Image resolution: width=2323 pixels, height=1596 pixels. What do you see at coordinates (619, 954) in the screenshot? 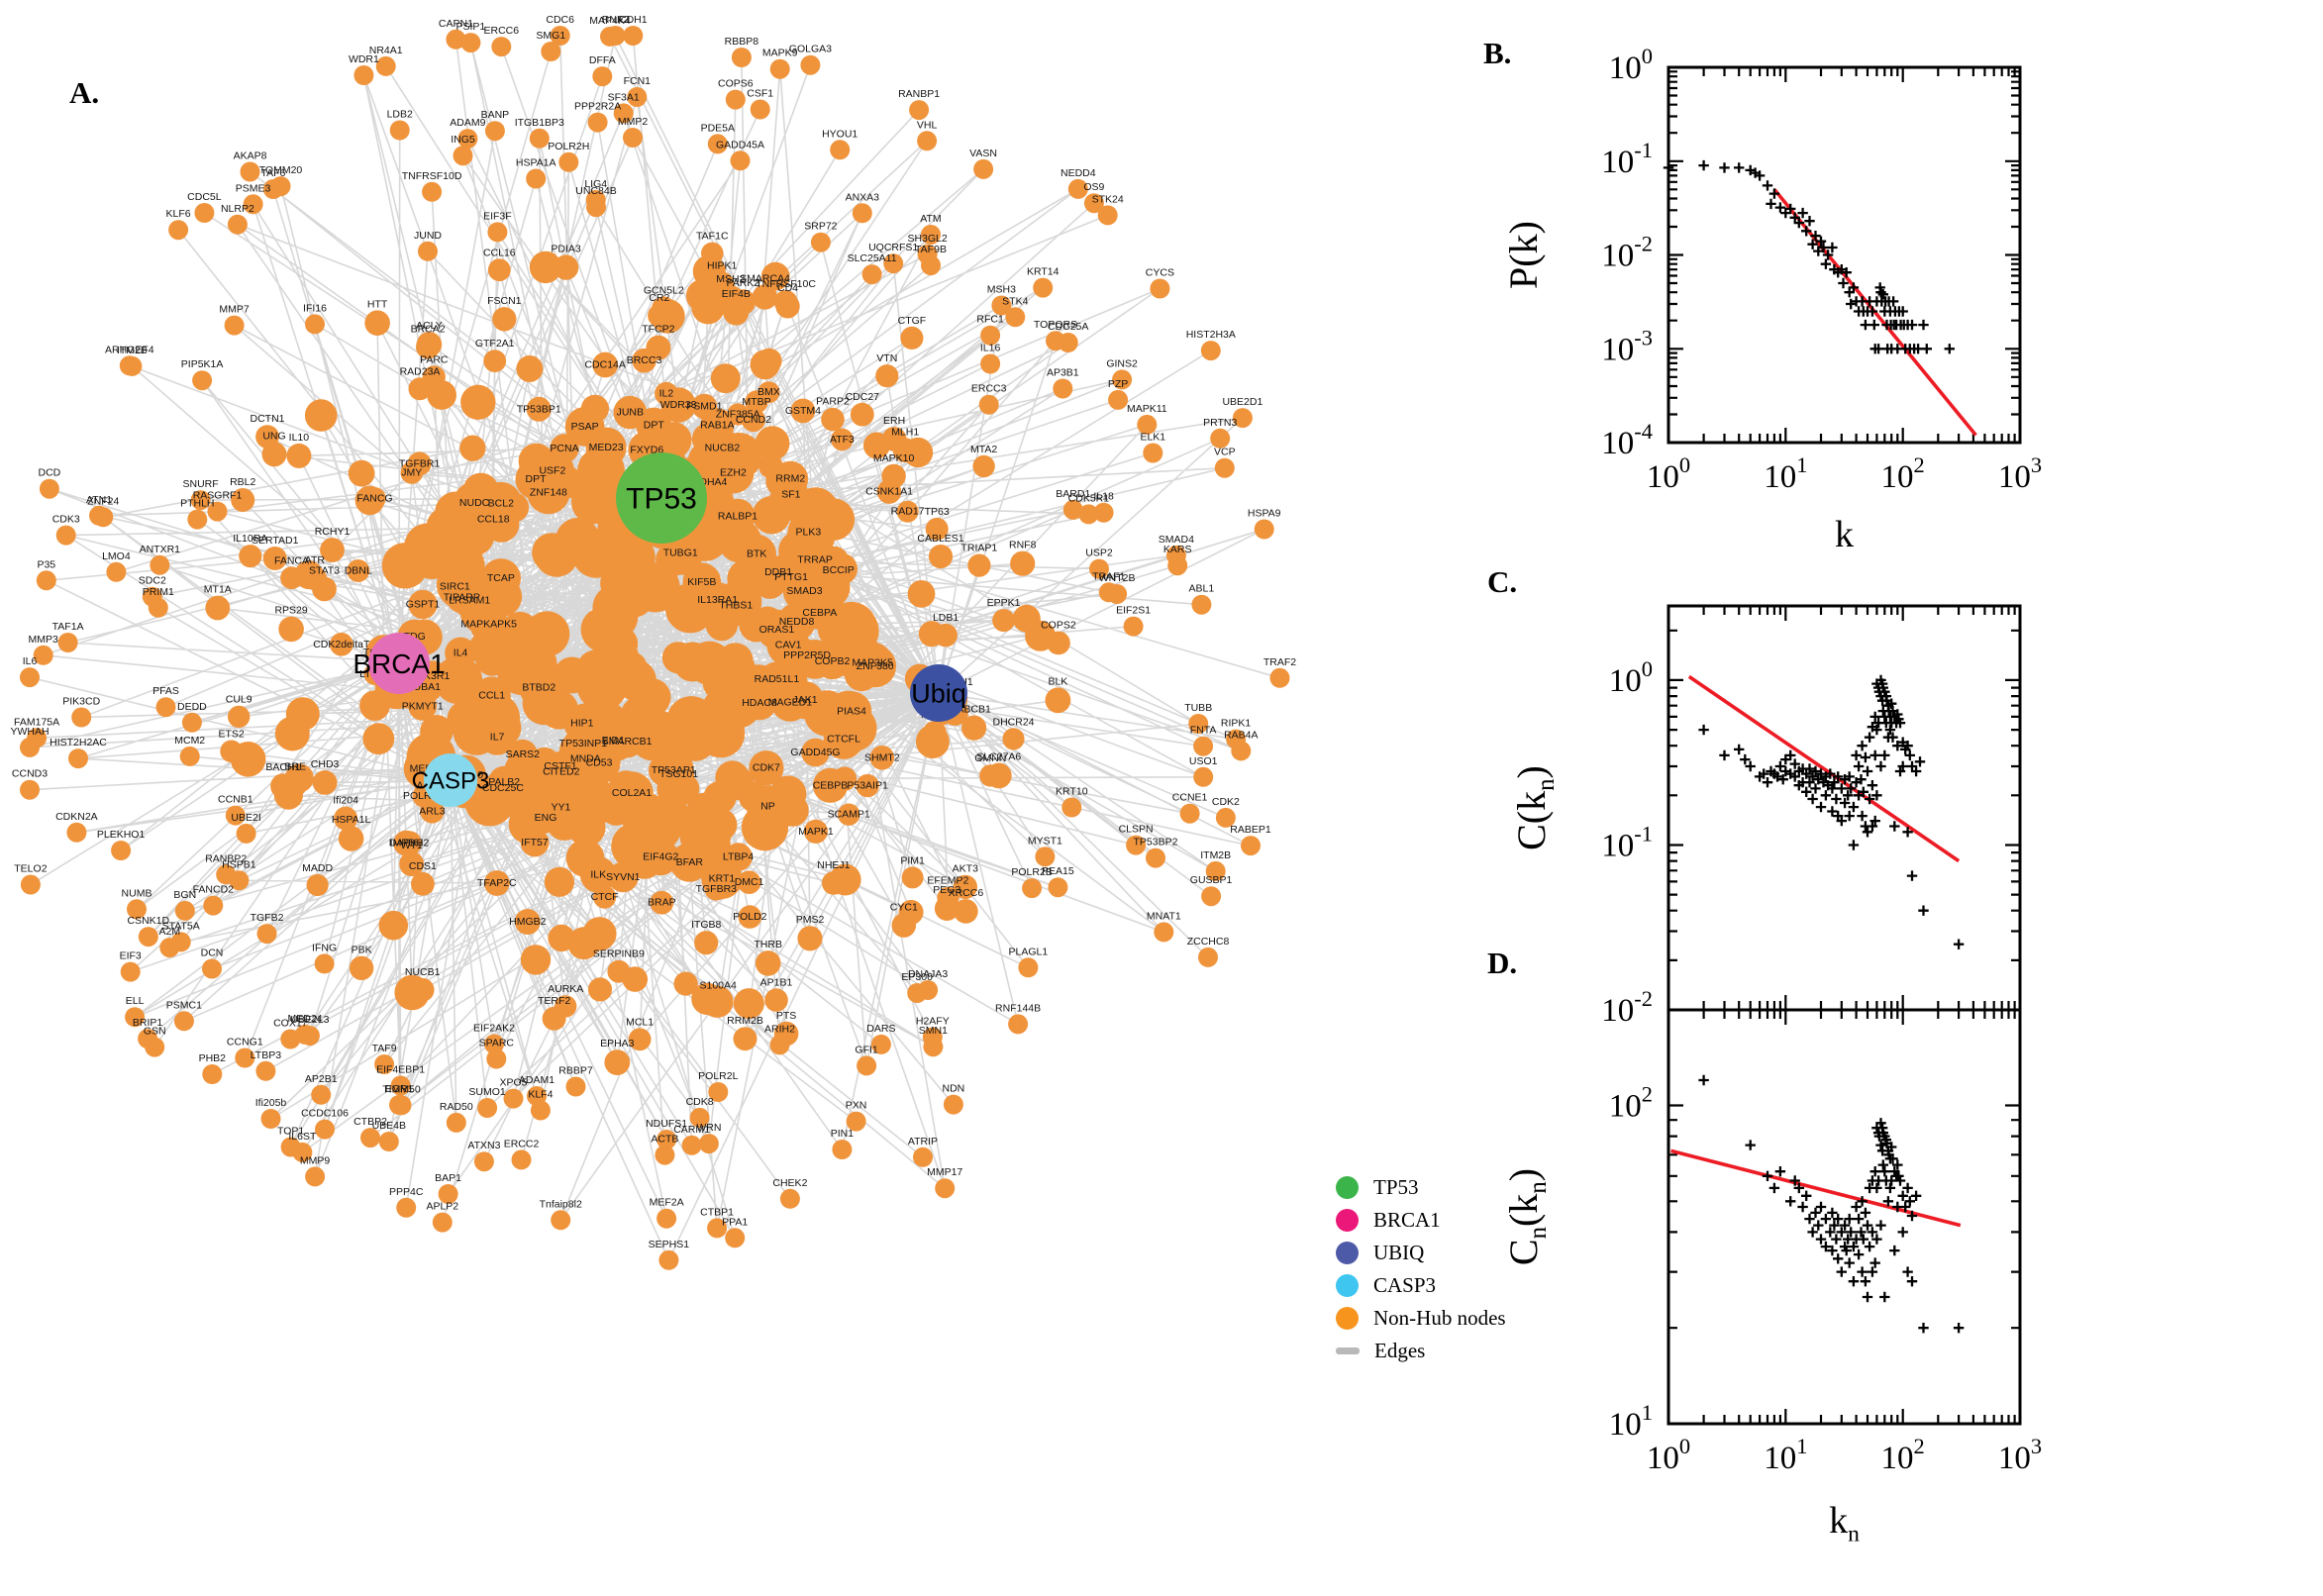
I see `network-node-label: SERPINB9` at bounding box center [619, 954].